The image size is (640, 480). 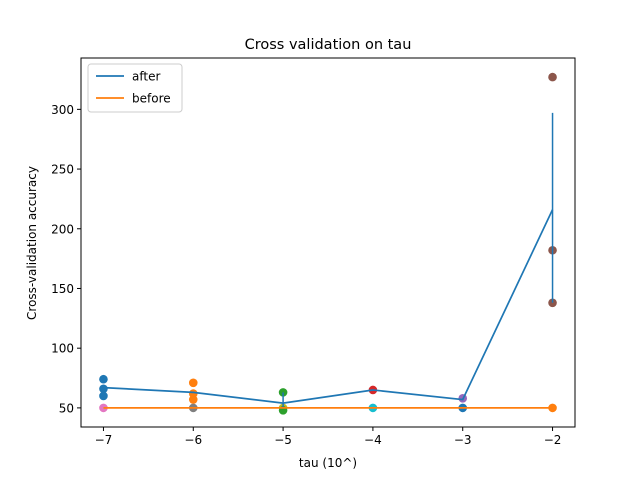 I want to click on y-tick-label: 50, so click(x=66, y=408).